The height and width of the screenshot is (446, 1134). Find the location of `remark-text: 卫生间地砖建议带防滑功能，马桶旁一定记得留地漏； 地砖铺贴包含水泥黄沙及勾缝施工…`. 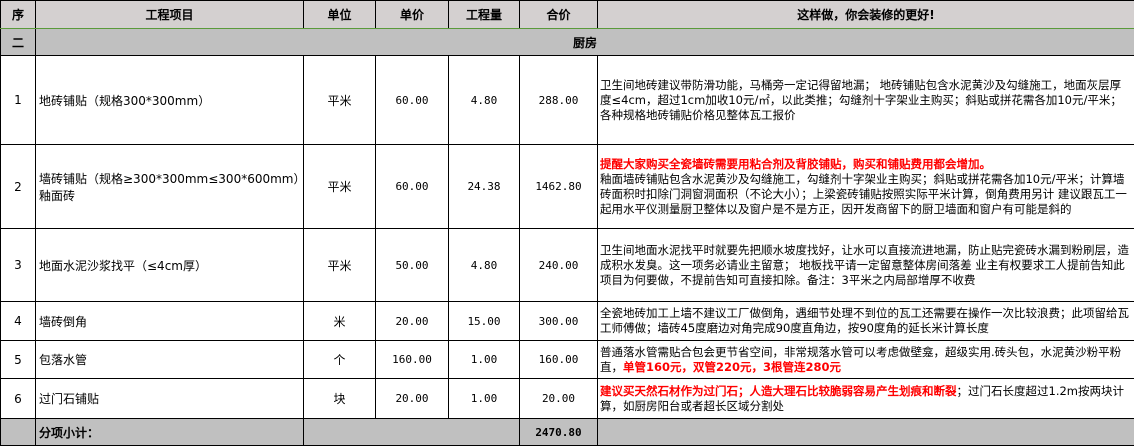

remark-text: 卫生间地砖建议带防滑功能，马桶旁一定记得留地漏； 地砖铺贴包含水泥黄沙及勾缝施工… is located at coordinates (861, 99).